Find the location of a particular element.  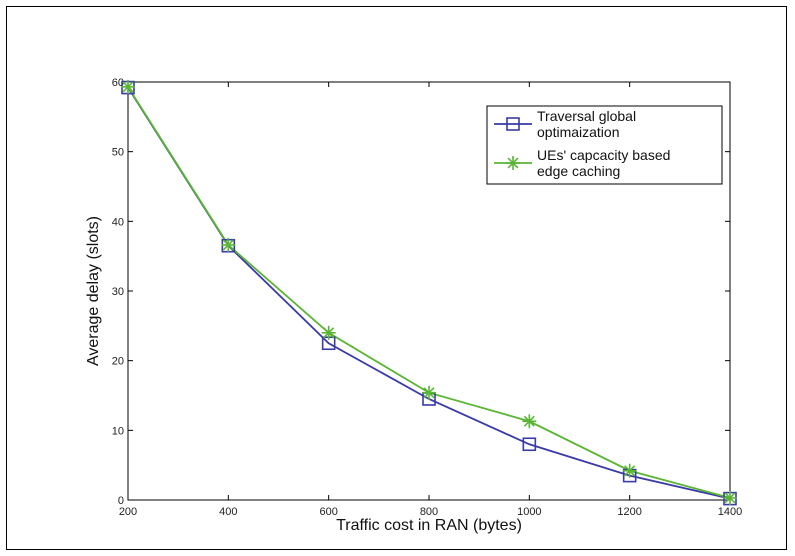

series-1-point is located at coordinates (529, 444).